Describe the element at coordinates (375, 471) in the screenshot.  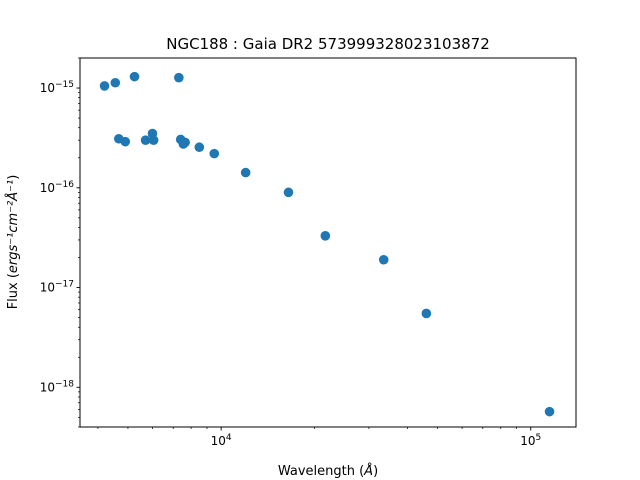
I see `x-axis-label-close: )` at that location.